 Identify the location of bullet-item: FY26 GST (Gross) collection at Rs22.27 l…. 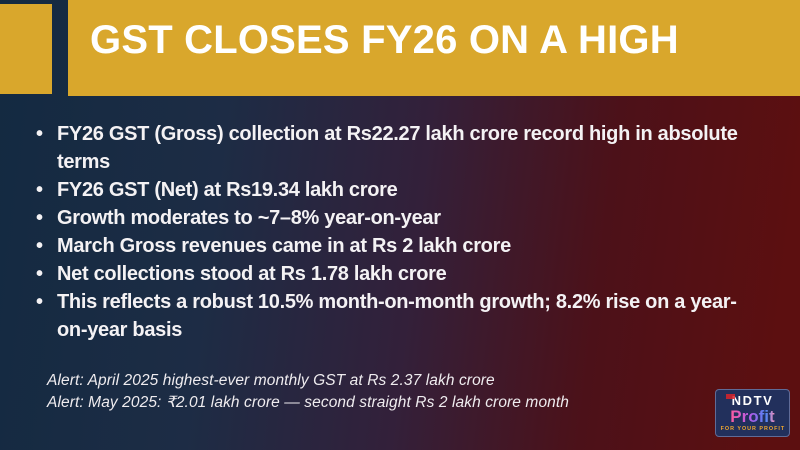
(396, 148).